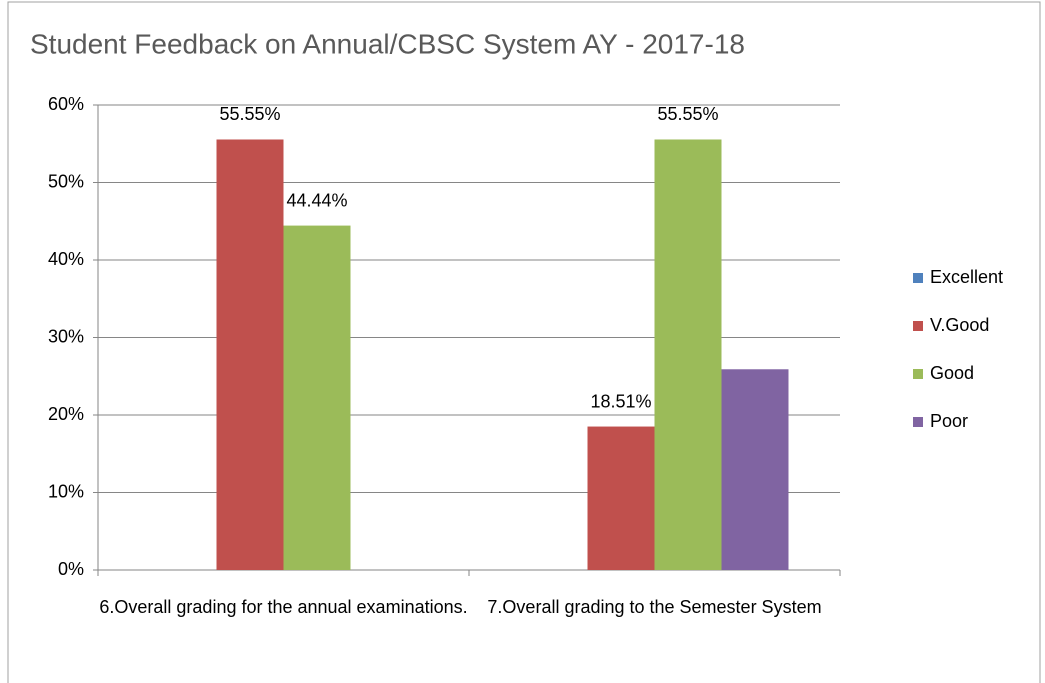 This screenshot has height=683, width=1045. Describe the element at coordinates (620, 401) in the screenshot. I see `data-label: 18.51%` at that location.